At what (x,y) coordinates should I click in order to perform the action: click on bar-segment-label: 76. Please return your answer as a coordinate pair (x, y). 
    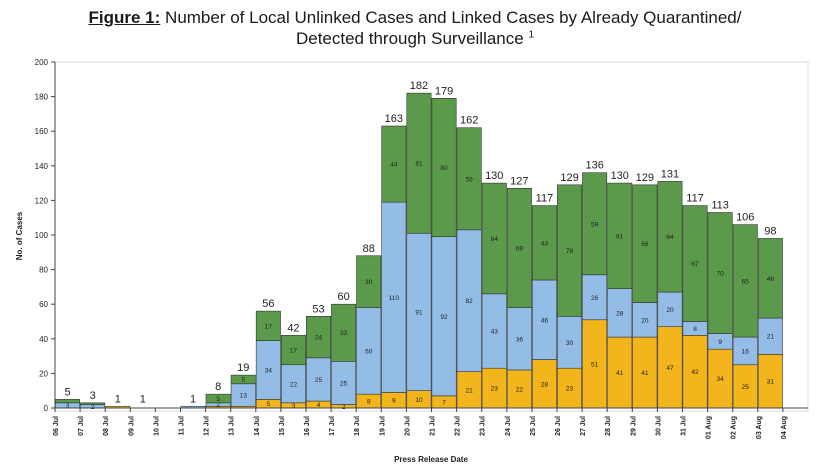
    Looking at the image, I should click on (570, 251).